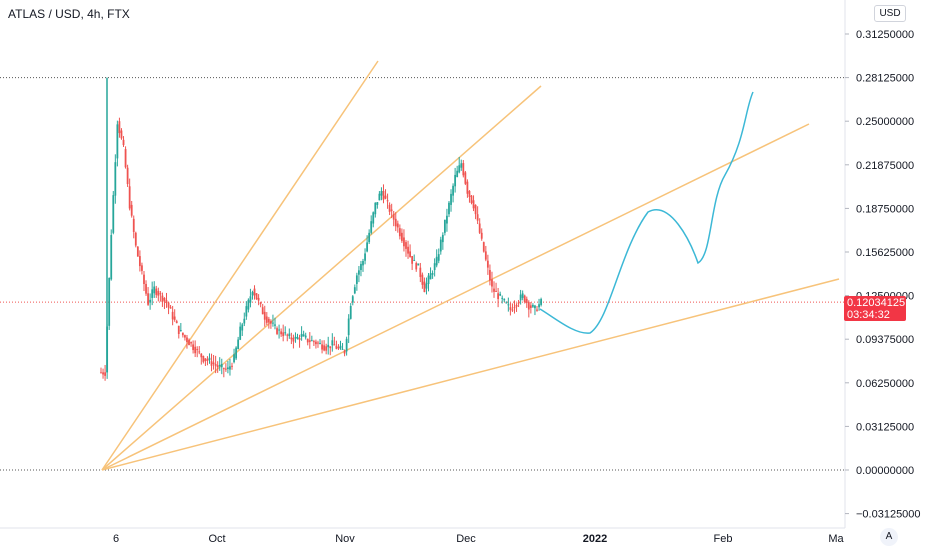 This screenshot has height=550, width=932. I want to click on price-tick-label: 0.21875000, so click(885, 166).